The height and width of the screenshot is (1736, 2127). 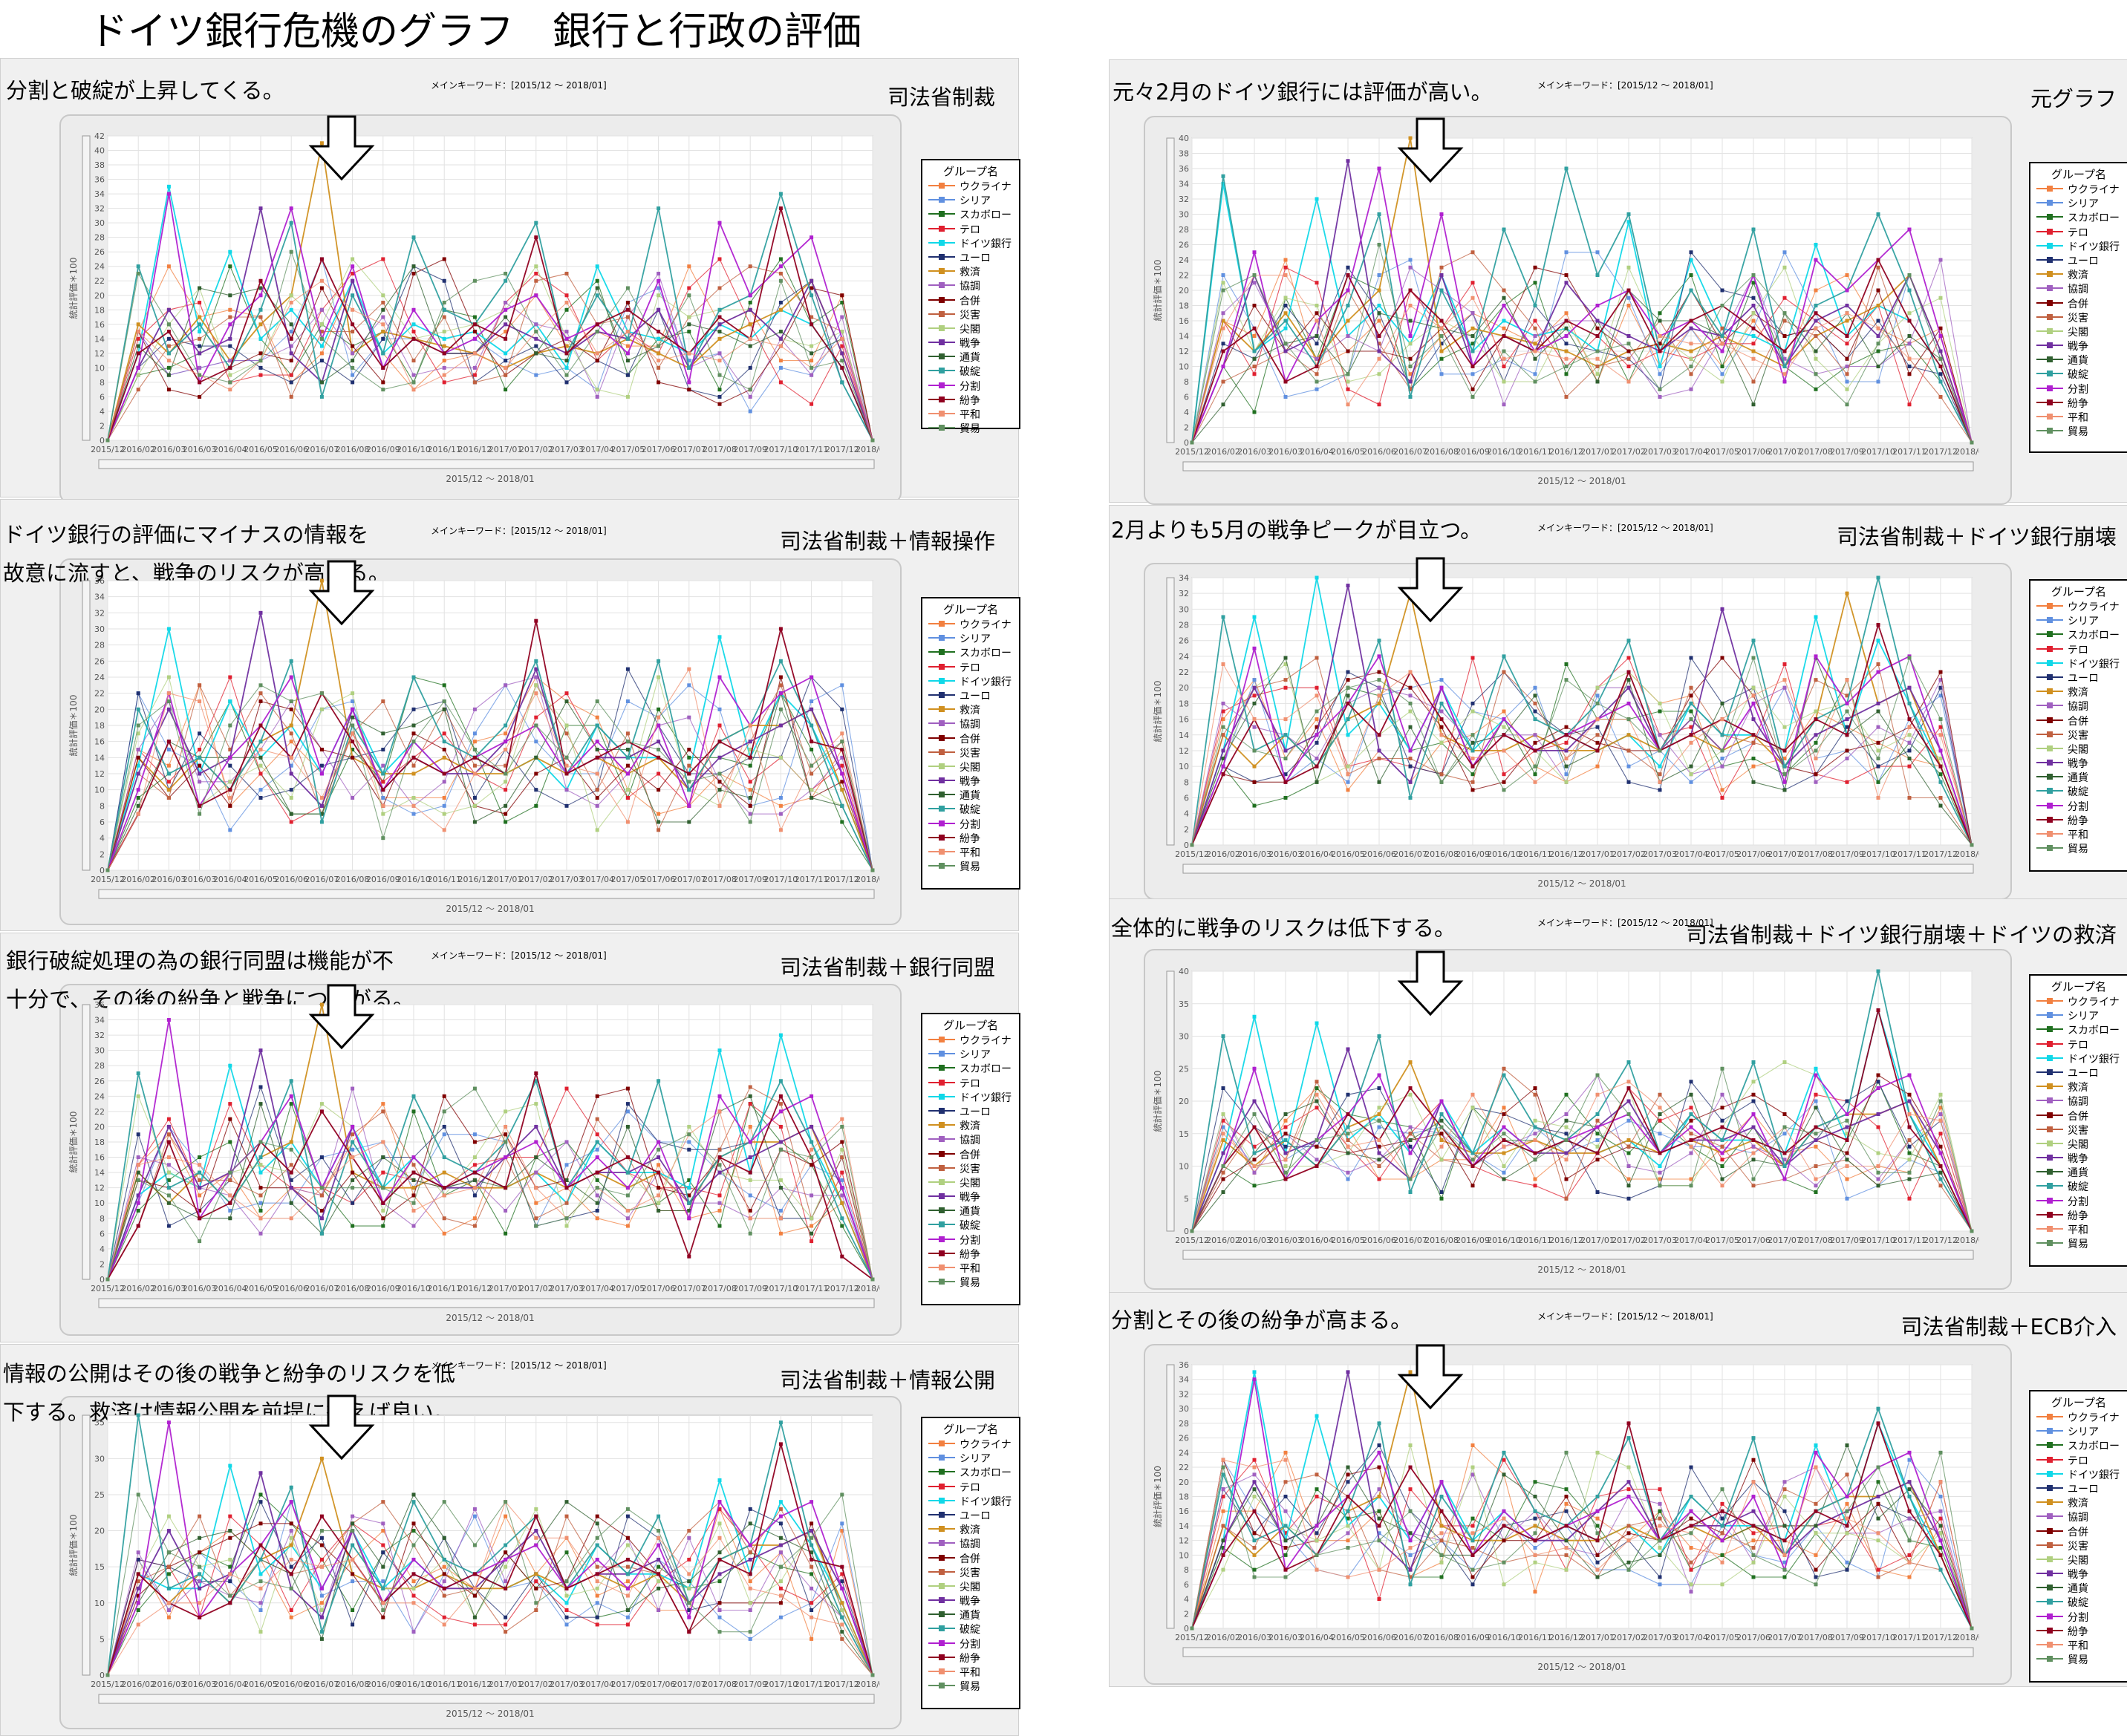 What do you see at coordinates (2078, 606) in the screenshot?
I see `legend-item: ウクライナ` at bounding box center [2078, 606].